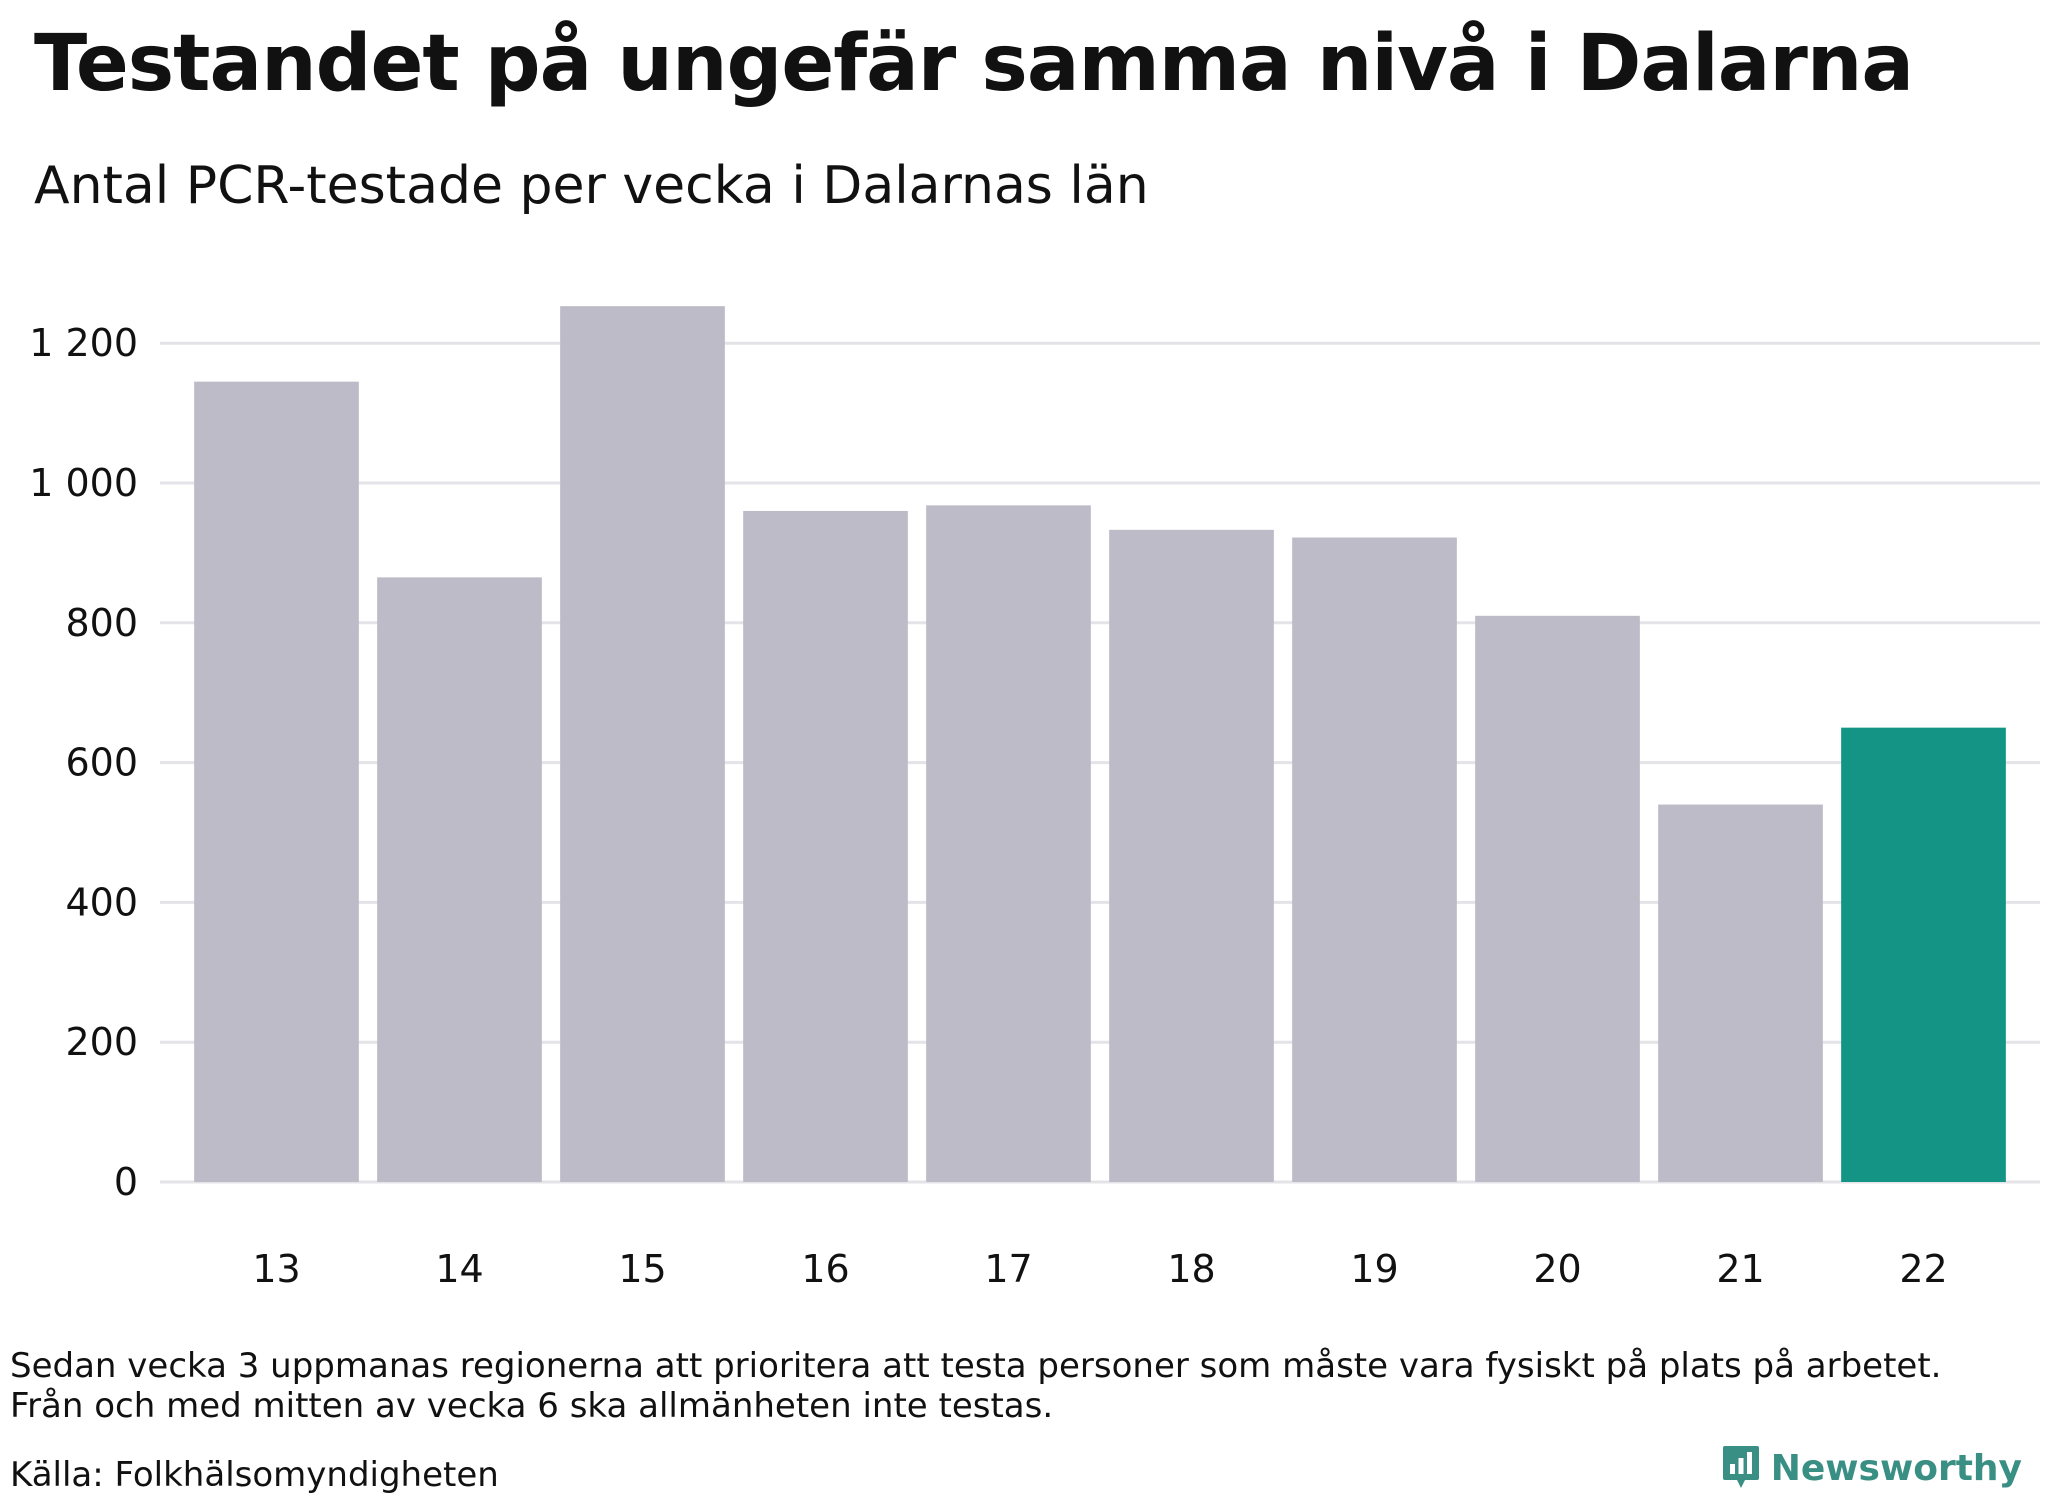 This screenshot has width=2048, height=1500. Describe the element at coordinates (254, 1475) in the screenshot. I see `source-text: Källa: Folkhälsomyndigheten` at that location.